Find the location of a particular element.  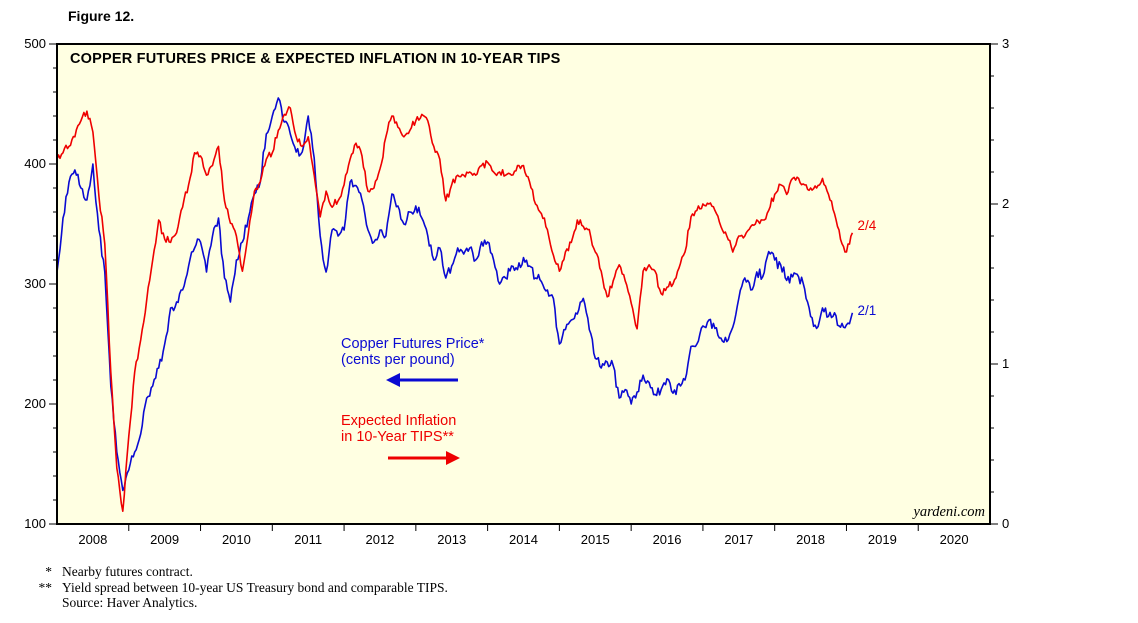

left-axis-tick-label: 100 is located at coordinates (35, 523).